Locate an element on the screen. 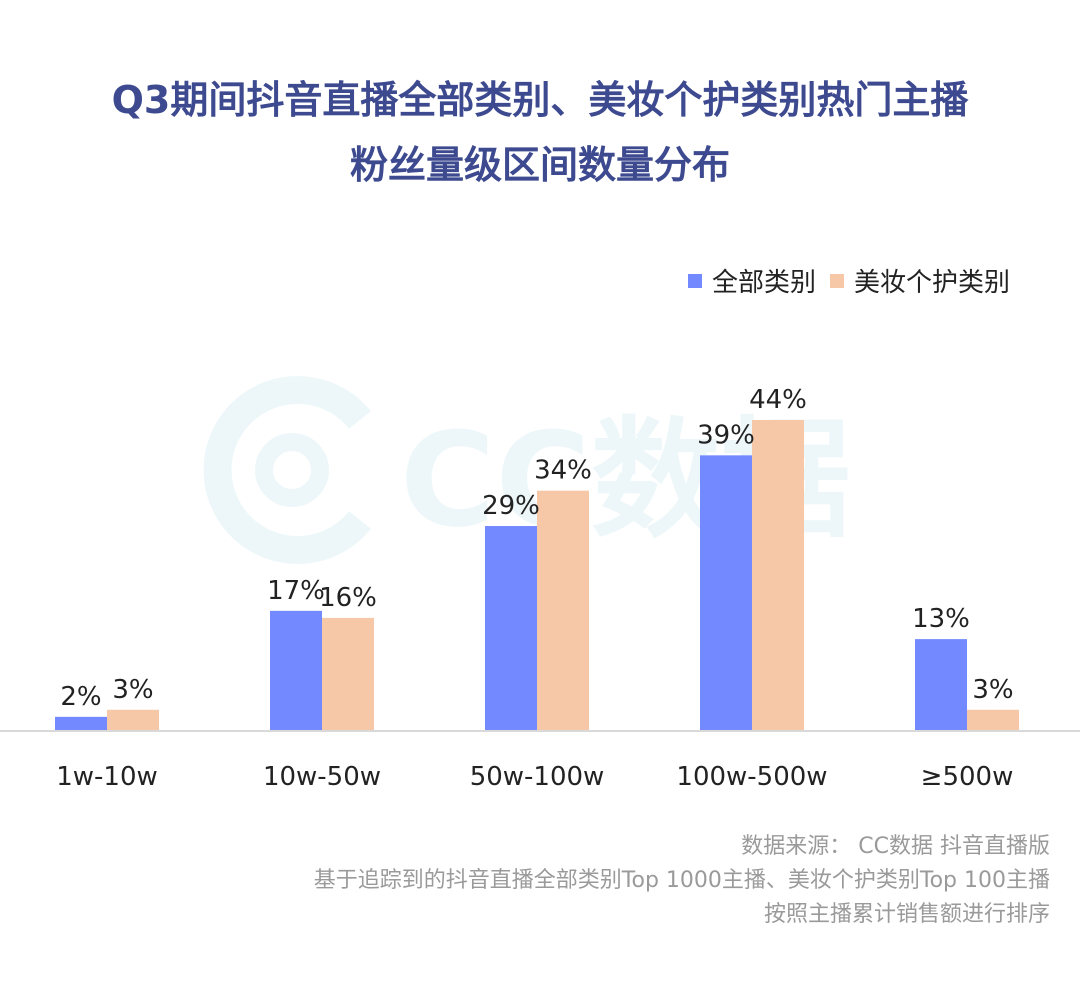 This screenshot has width=1080, height=987. legend-item-series-1: 全部类别 is located at coordinates (751, 280).